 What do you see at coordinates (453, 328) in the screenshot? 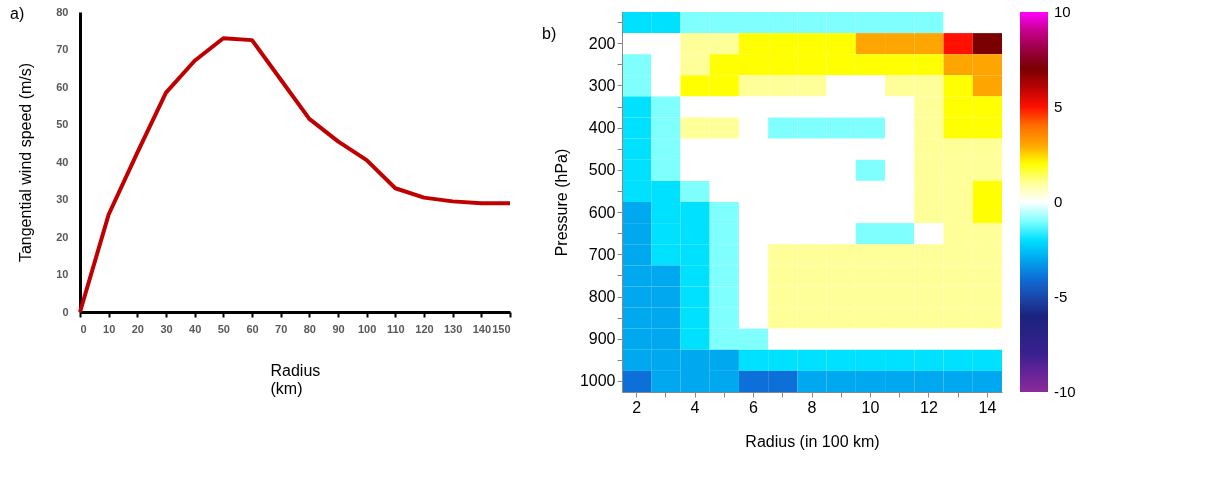
I see `x-tick-label: 130` at bounding box center [453, 328].